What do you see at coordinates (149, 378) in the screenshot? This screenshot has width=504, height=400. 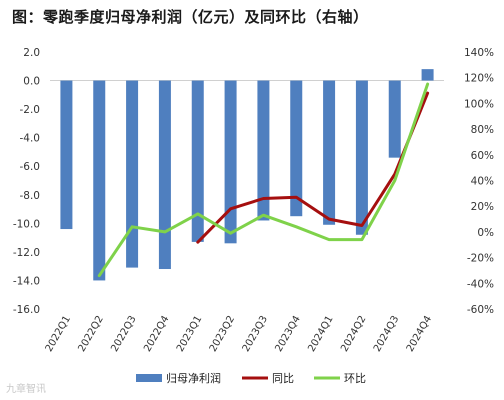 I see `legend-swatch` at bounding box center [149, 378].